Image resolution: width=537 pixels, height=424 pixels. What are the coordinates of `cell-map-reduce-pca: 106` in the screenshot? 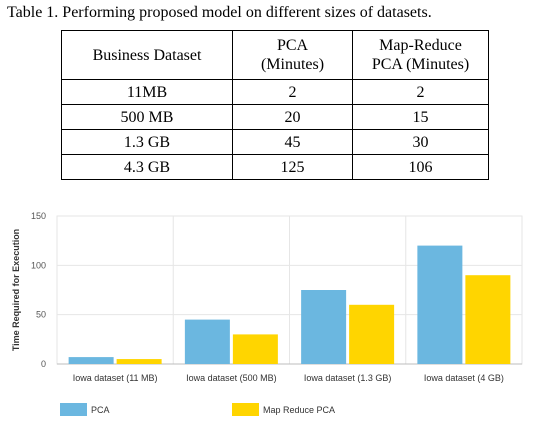 It's located at (420, 167).